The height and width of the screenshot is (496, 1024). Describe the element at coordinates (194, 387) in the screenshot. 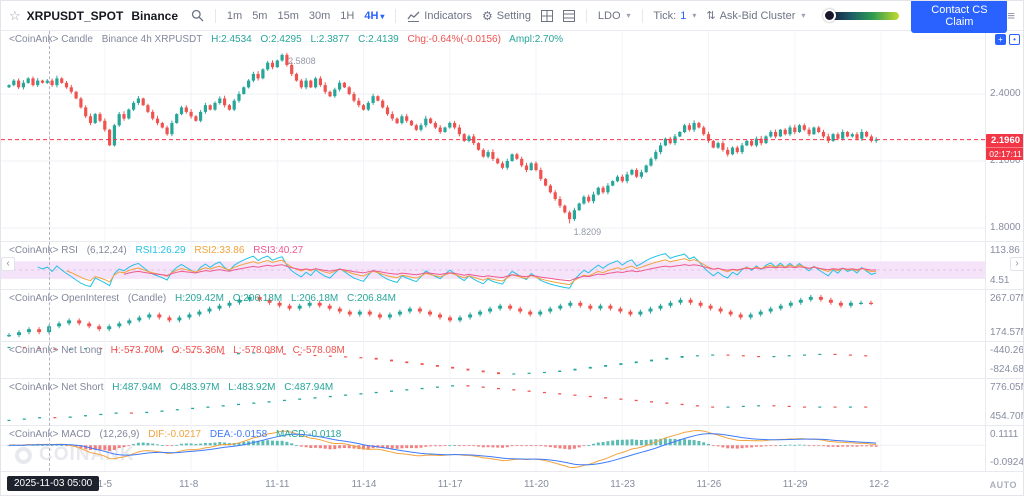

I see `netshort-open: O:483.97M` at that location.